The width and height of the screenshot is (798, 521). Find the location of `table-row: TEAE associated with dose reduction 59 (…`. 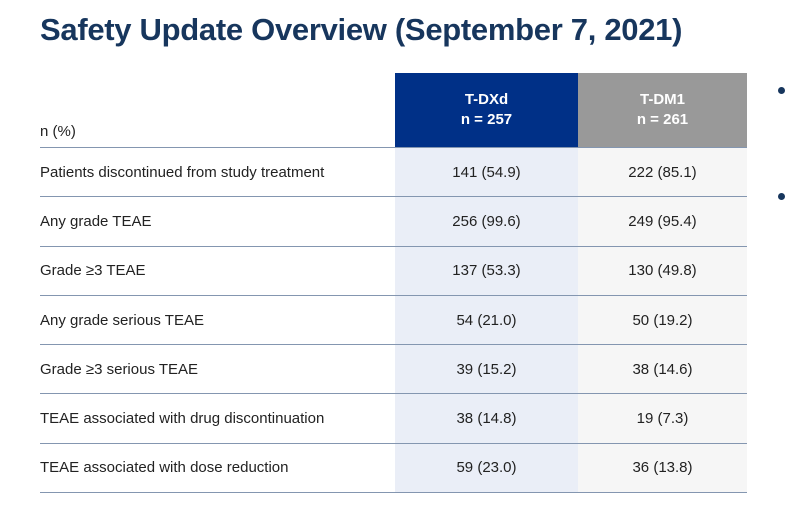

table-row: TEAE associated with dose reduction 59 (… is located at coordinates (393, 468).